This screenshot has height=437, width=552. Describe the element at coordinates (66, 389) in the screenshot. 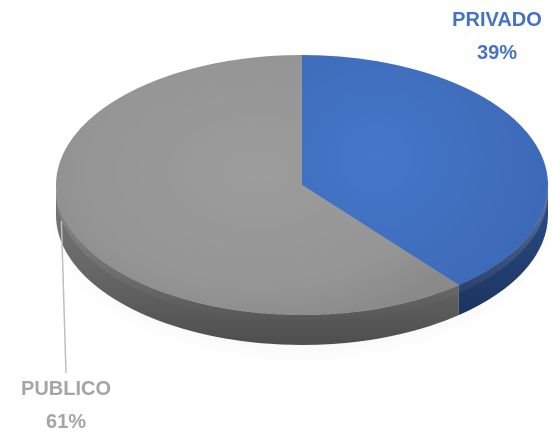

I see `data-label-name-publico: PUBLICO` at that location.